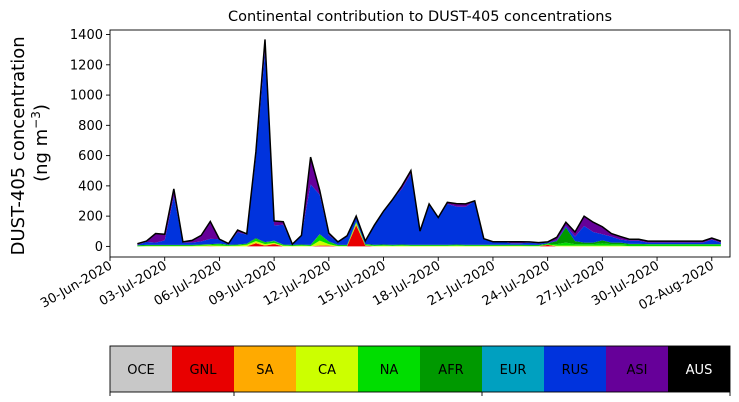 Image resolution: width=739 pixels, height=402 pixels. I want to click on legend-frame, so click(420, 369).